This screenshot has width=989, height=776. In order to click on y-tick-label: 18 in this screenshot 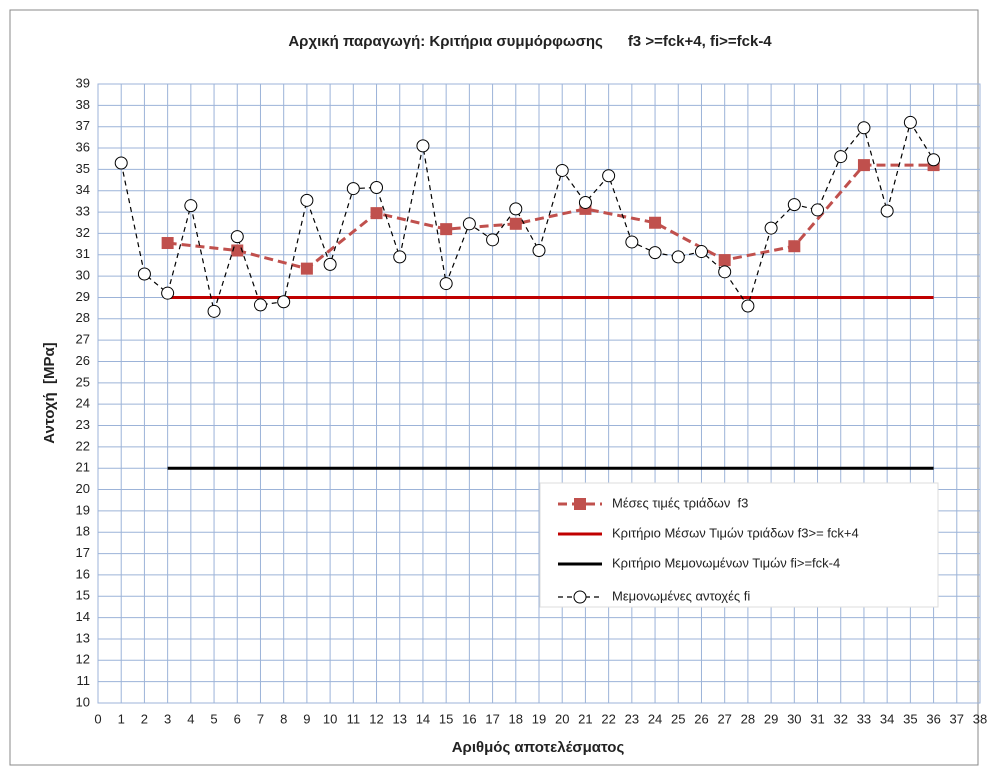, I will do `click(83, 531)`.